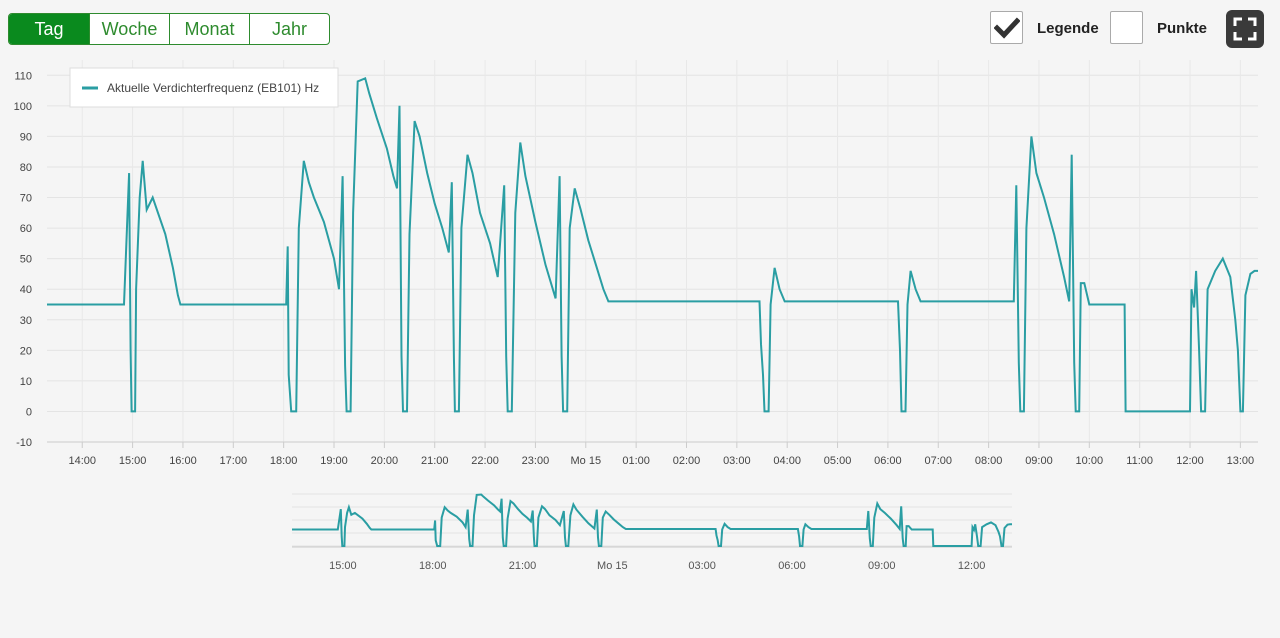 The width and height of the screenshot is (1280, 638). What do you see at coordinates (284, 461) in the screenshot?
I see `x-tick-label: 18:00` at bounding box center [284, 461].